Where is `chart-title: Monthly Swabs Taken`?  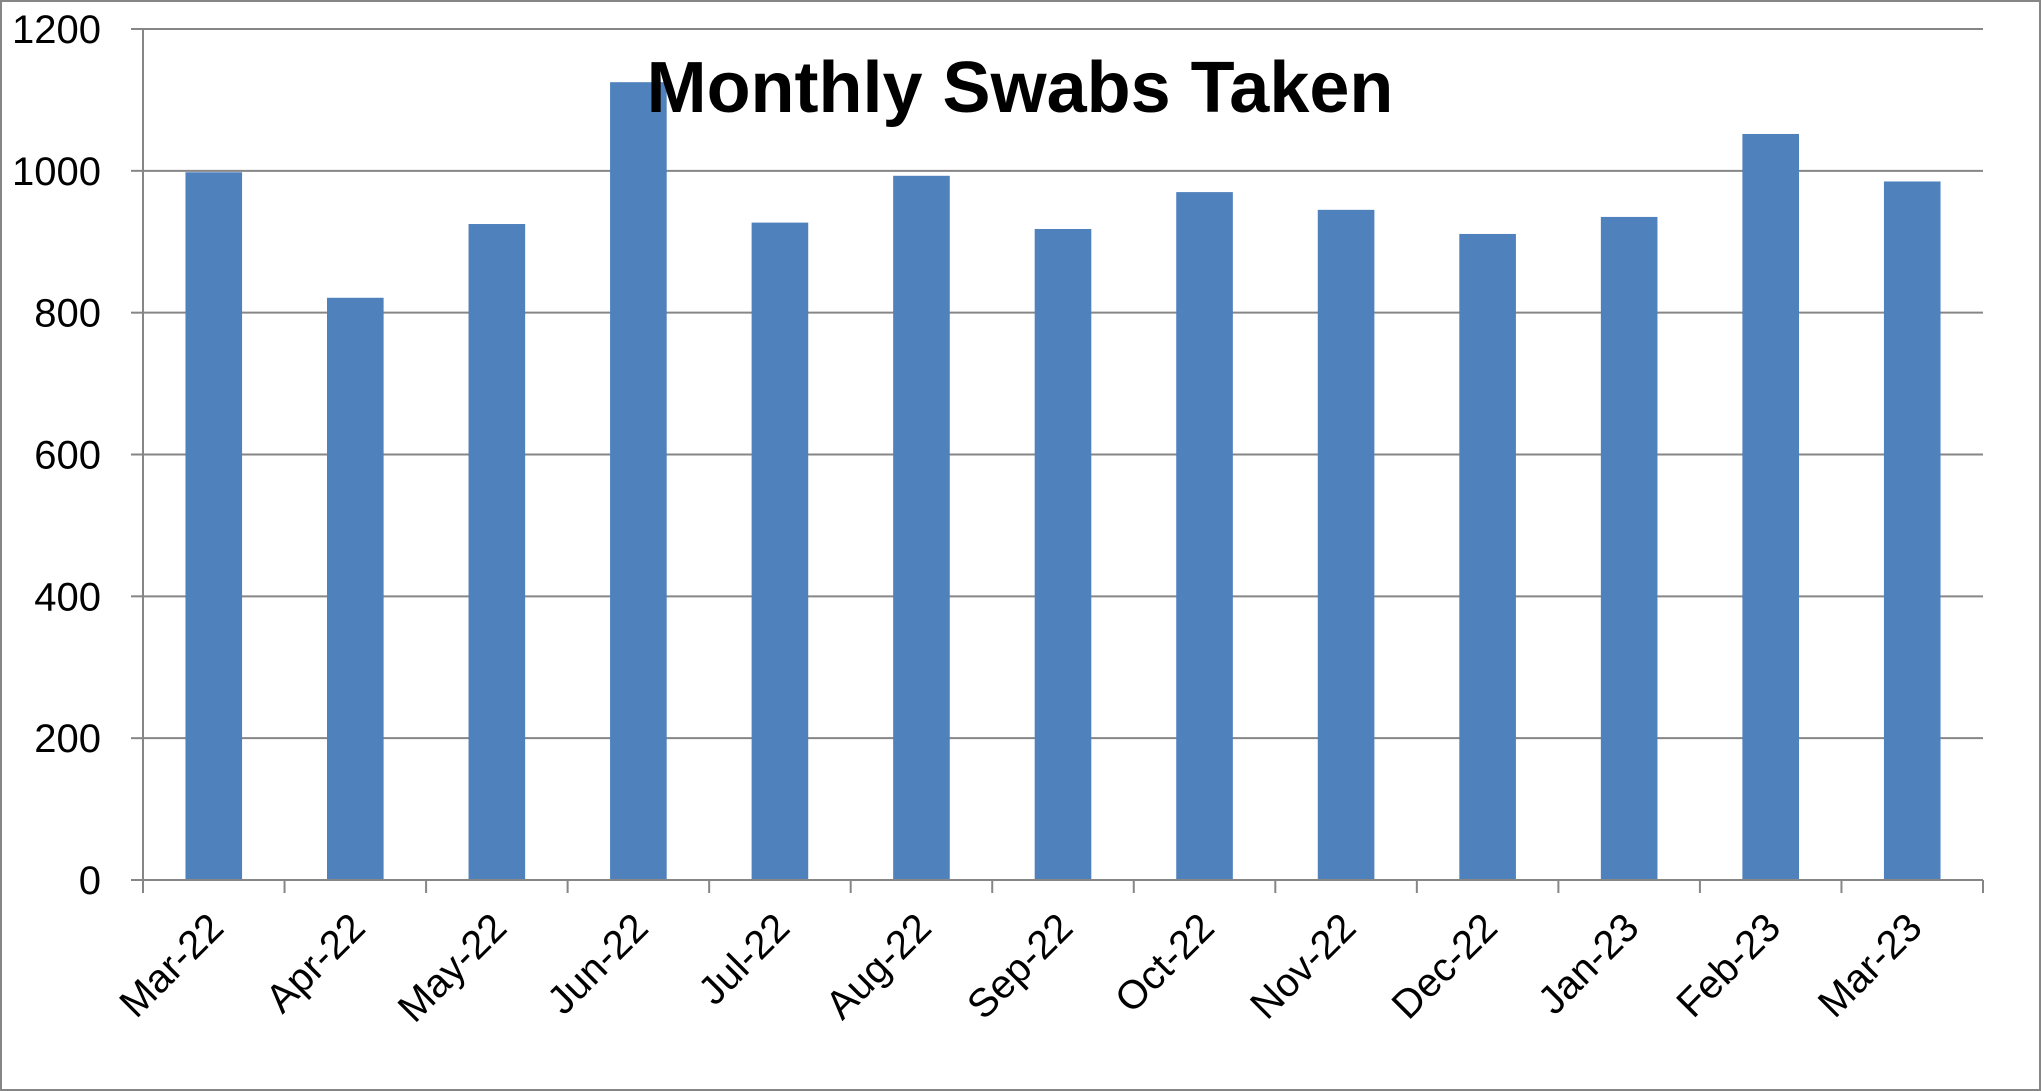
chart-title: Monthly Swabs Taken is located at coordinates (1020, 88).